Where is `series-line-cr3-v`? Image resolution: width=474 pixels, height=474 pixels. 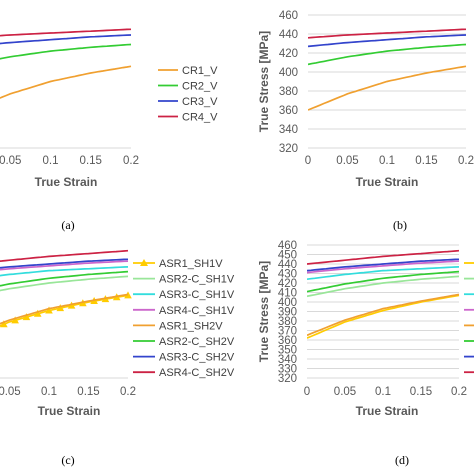
series-line-cr3-v is located at coordinates (66, 39).